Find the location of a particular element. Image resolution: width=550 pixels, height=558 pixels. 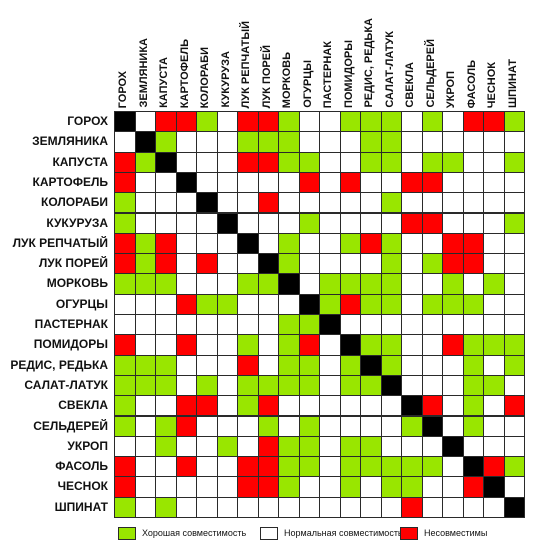

column-header: РЕДИС, РЕДЬКА is located at coordinates (369, 63).